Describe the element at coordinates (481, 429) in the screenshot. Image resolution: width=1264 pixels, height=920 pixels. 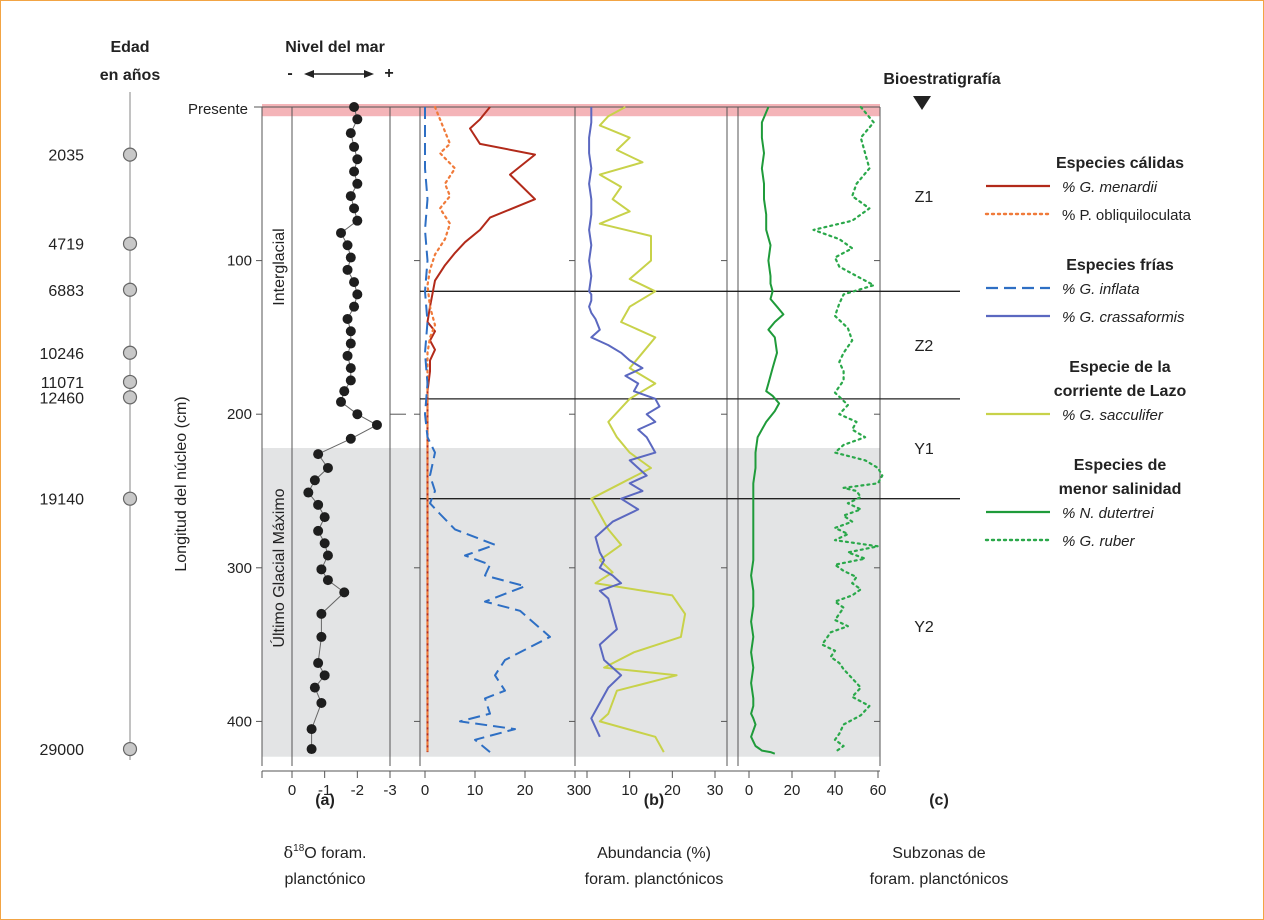
I see `series-line-gmenardii` at that location.